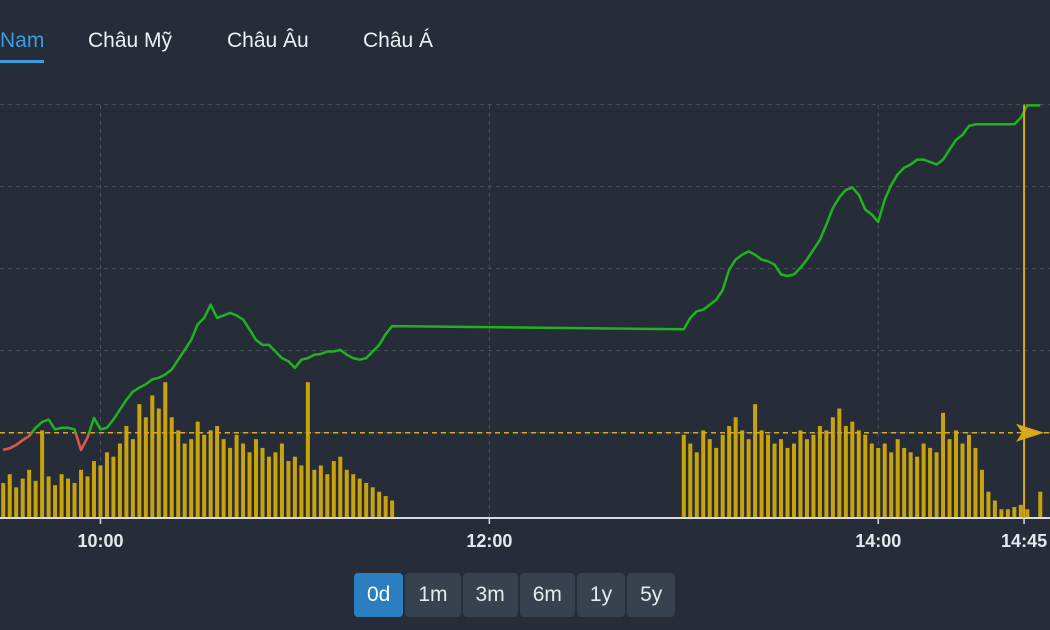  What do you see at coordinates (490, 595) in the screenshot?
I see `range-button: 3m` at bounding box center [490, 595].